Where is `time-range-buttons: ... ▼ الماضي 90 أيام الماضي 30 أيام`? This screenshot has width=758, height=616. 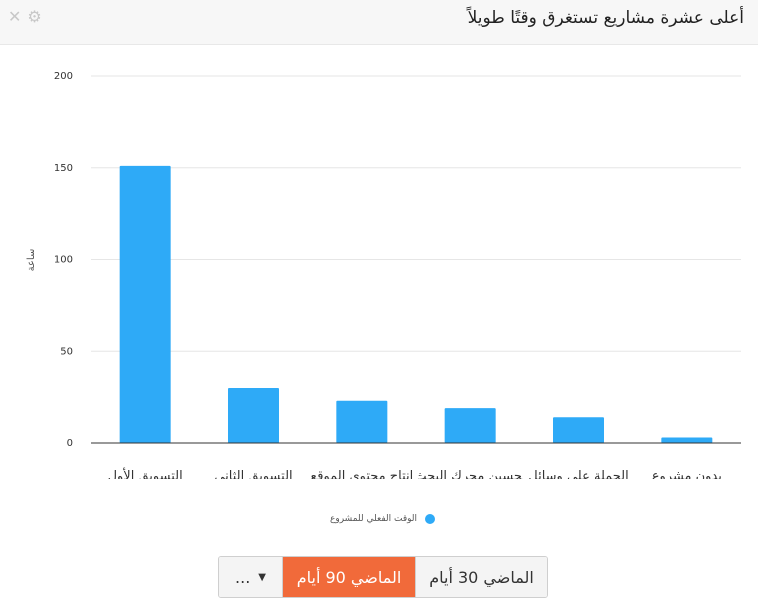
time-range-buttons: ... ▼ الماضي 90 أيام الماضي 30 أيام is located at coordinates (383, 577).